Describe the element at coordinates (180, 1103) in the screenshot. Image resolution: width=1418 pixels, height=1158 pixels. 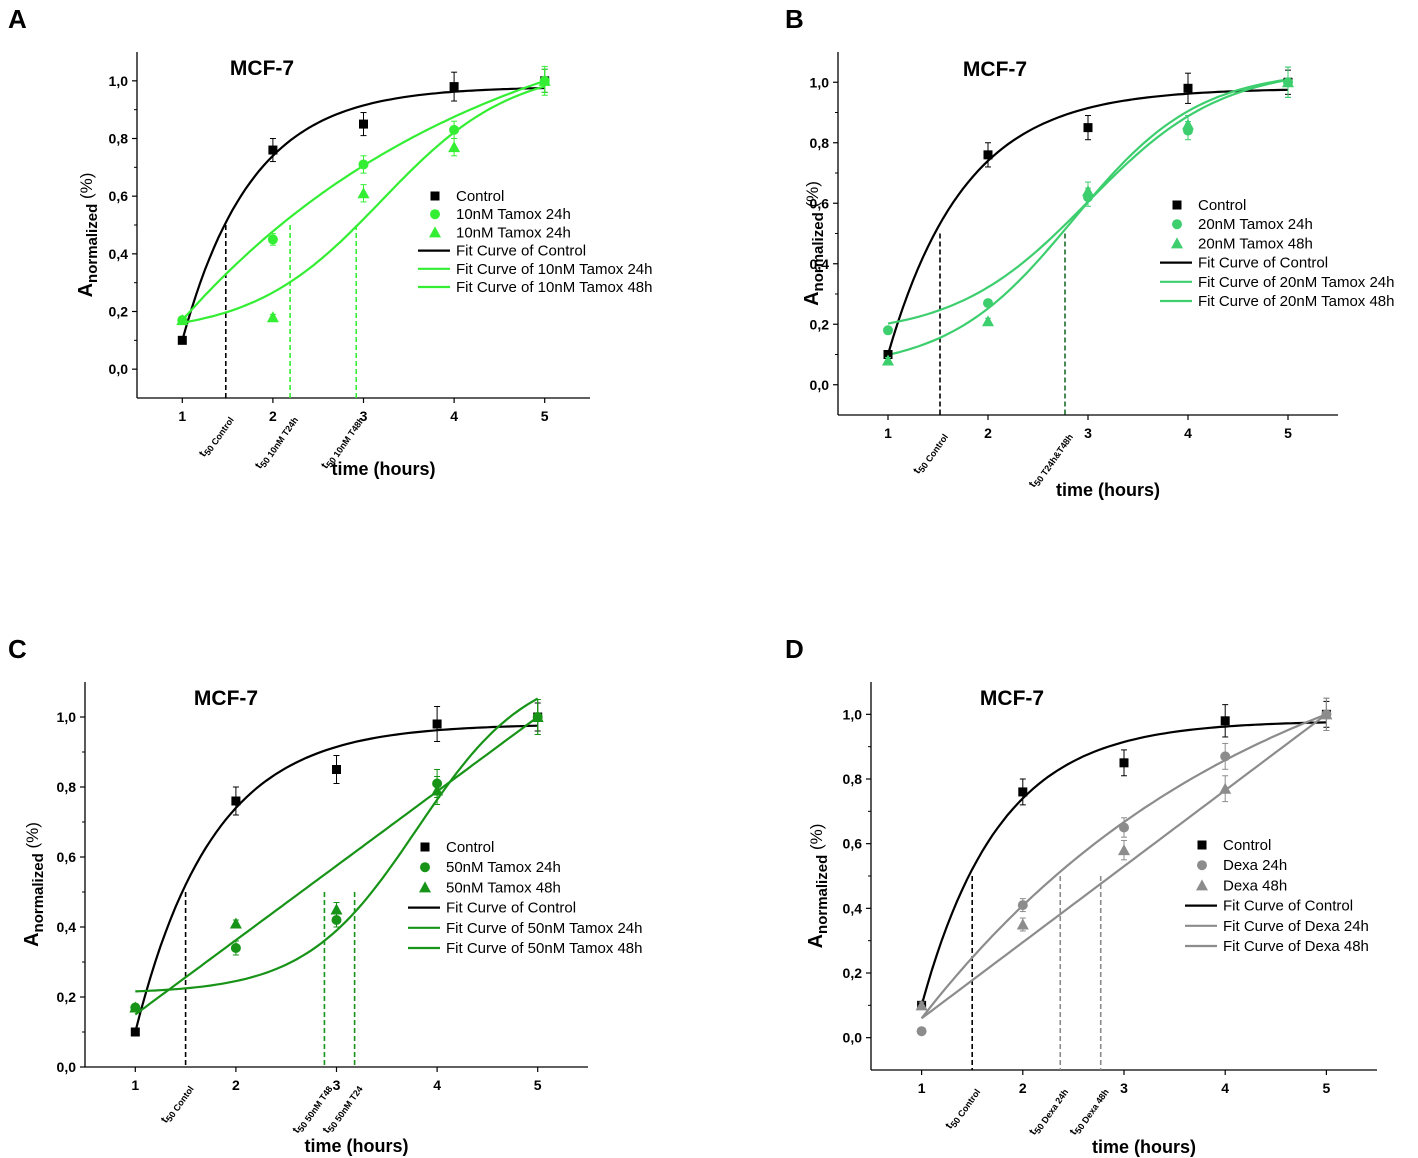
I see `t50-text: 50 Contol` at that location.